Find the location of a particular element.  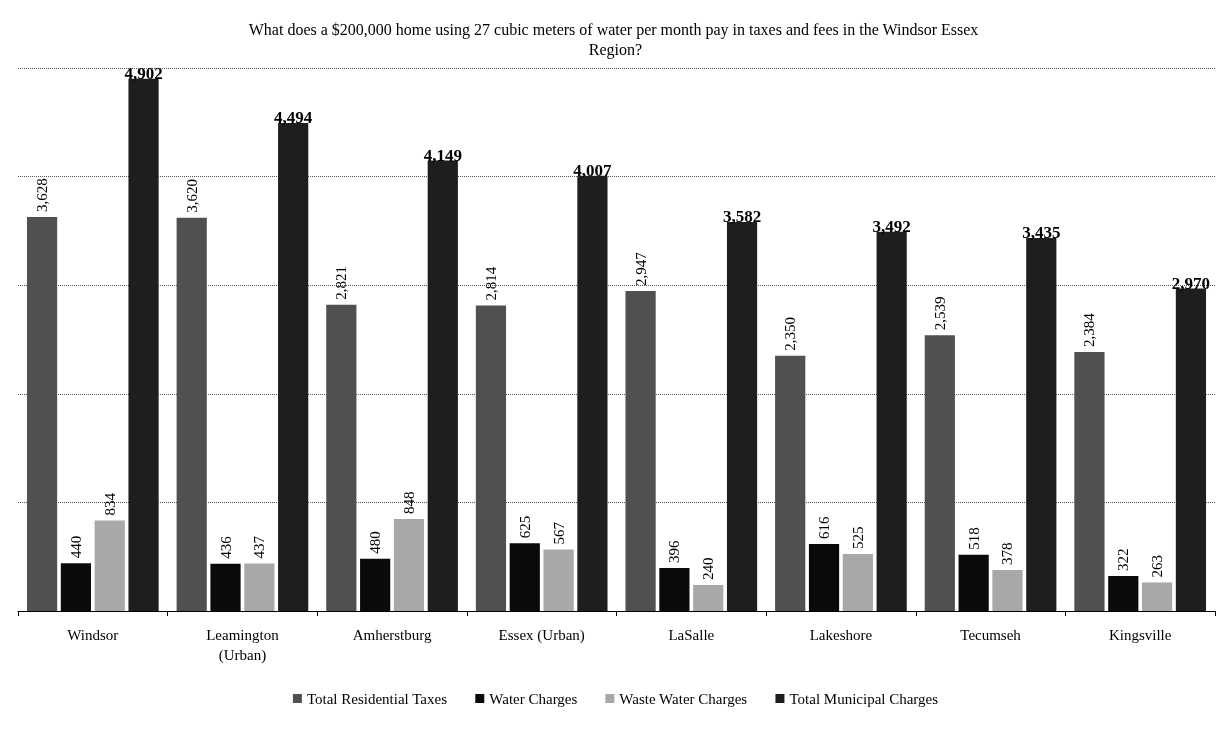

data-label: 263 is located at coordinates (1157, 566).